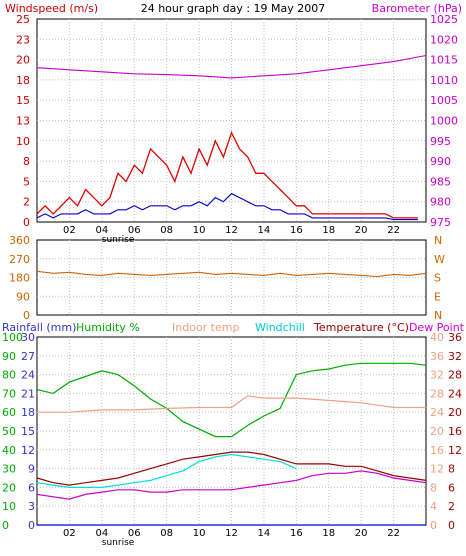 This screenshot has width=466, height=556. Describe the element at coordinates (28, 375) in the screenshot. I see `rainfall-left-tick-8: 24` at that location.